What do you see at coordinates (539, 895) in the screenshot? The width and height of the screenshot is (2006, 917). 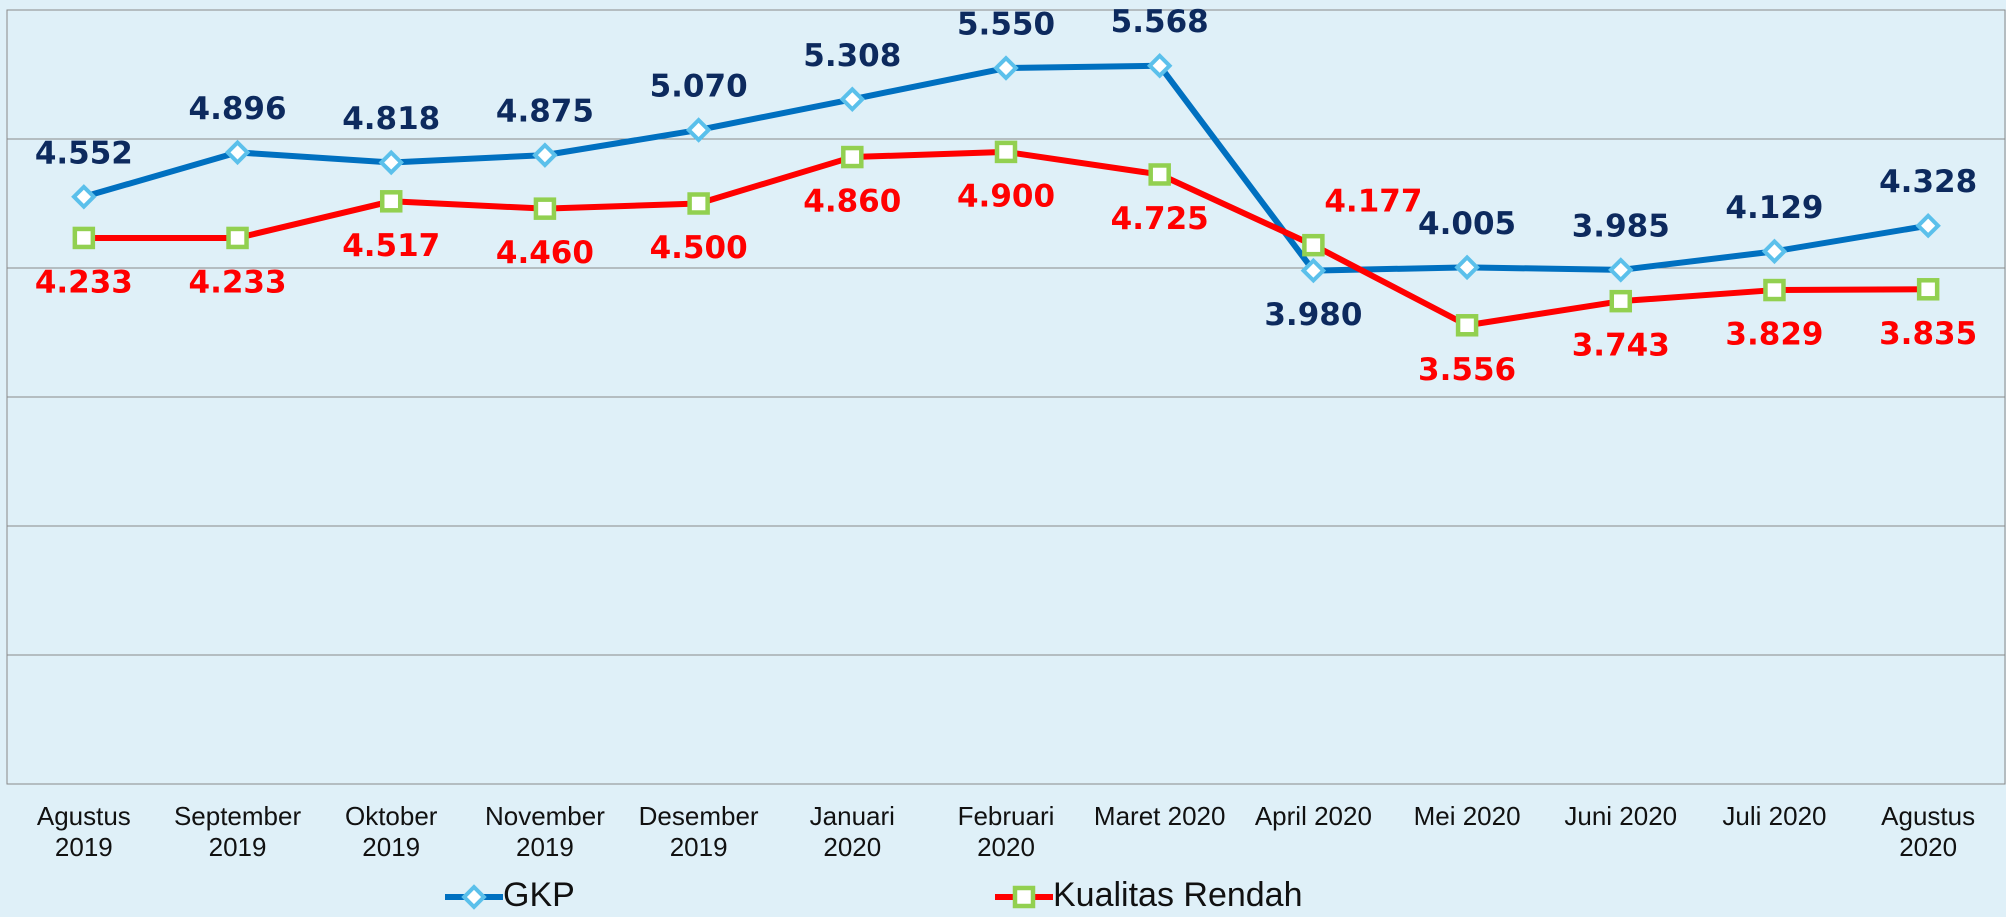 I see `legend-label: GKP` at bounding box center [539, 895].